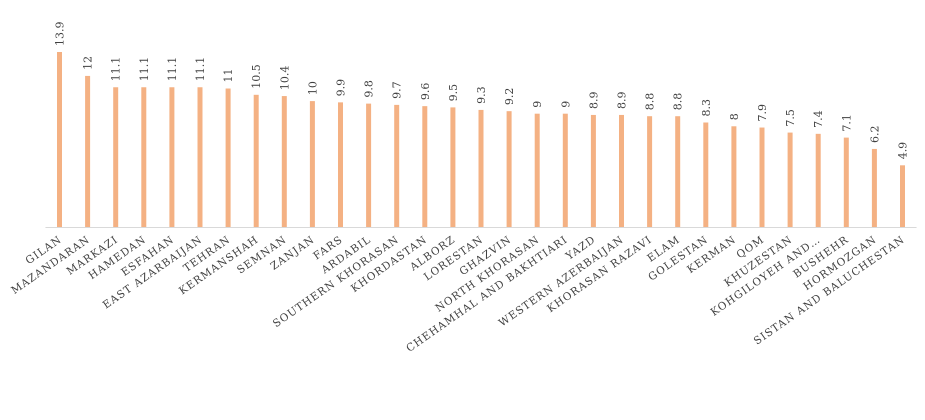  I want to click on data-label: 9.2, so click(509, 97).